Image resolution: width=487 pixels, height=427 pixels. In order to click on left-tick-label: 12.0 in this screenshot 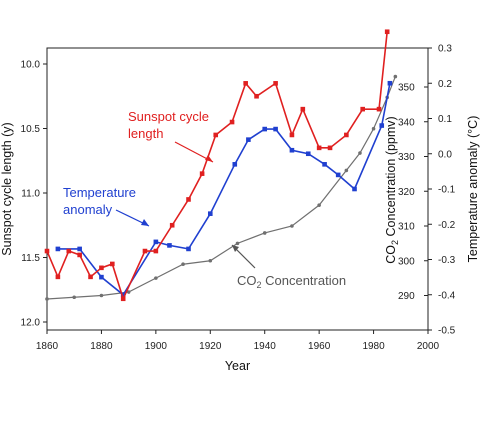, I will do `click(31, 323)`.